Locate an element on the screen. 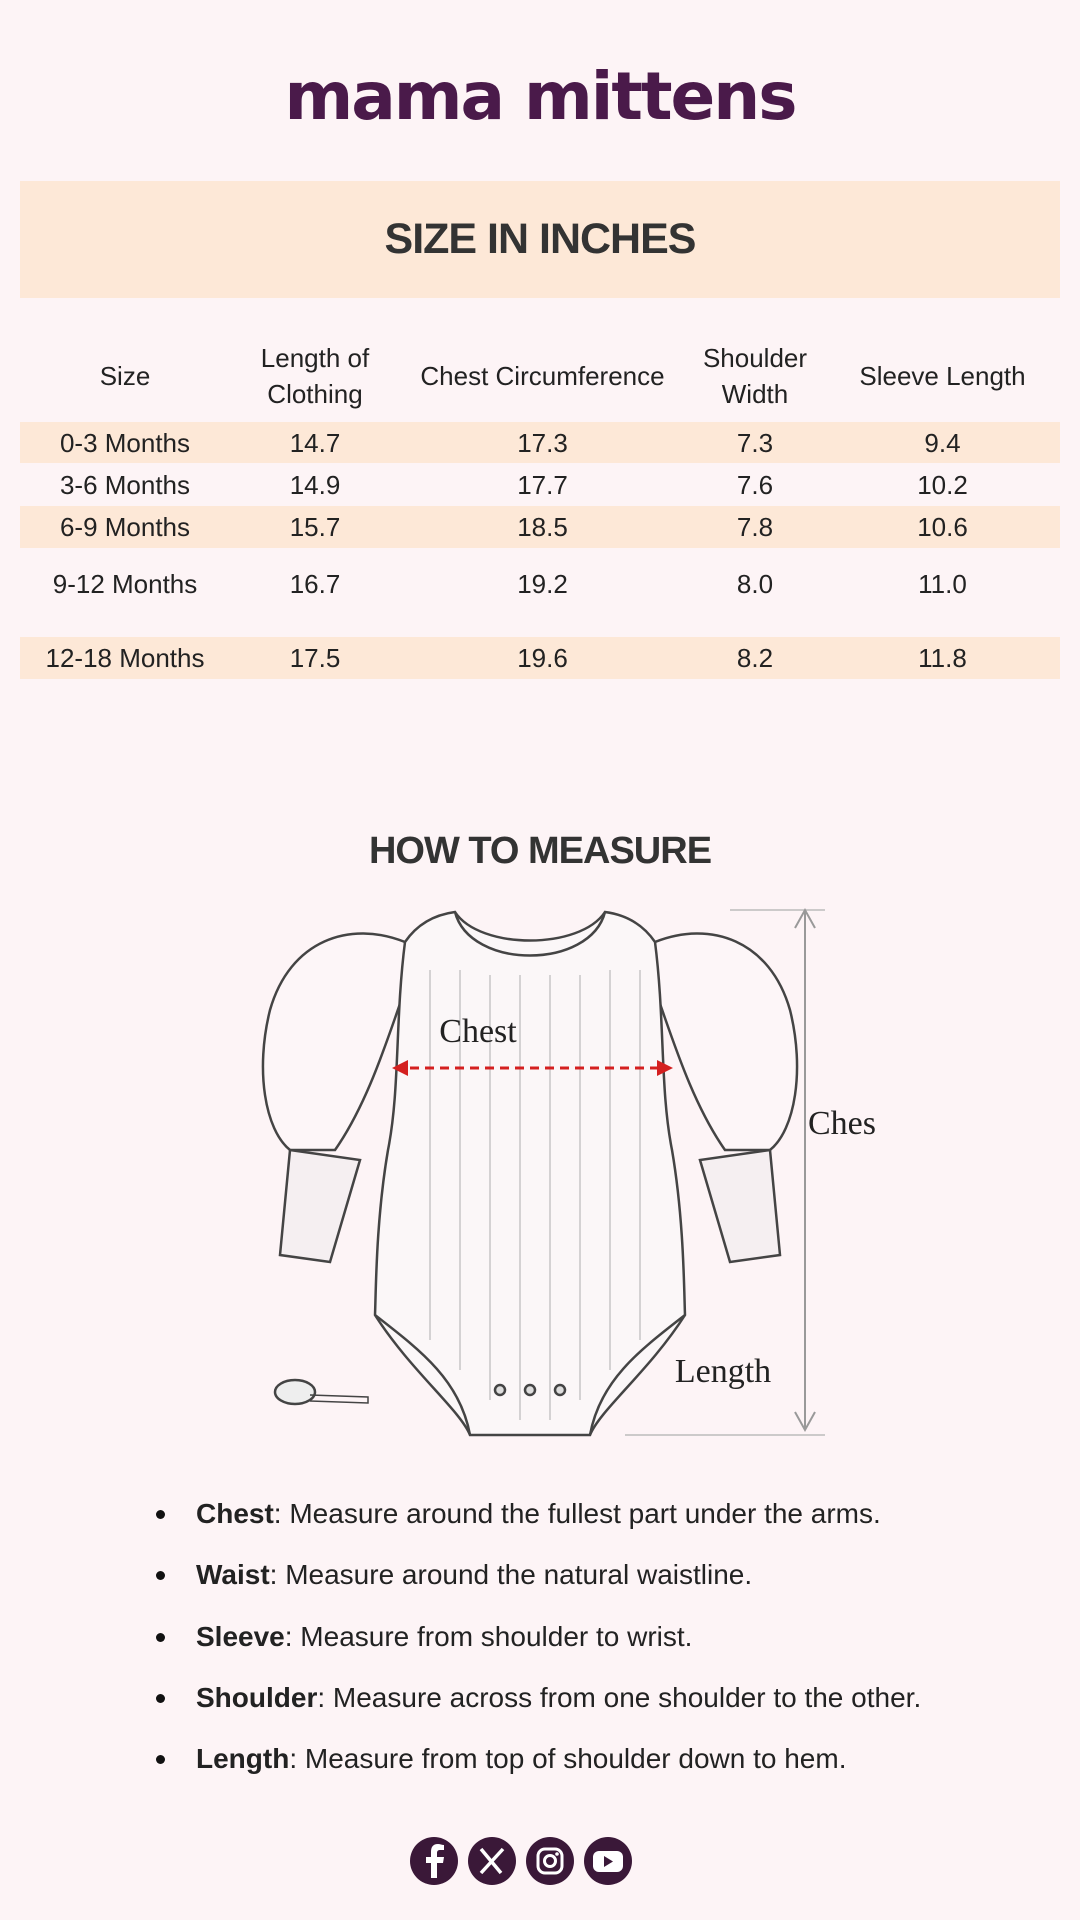 This screenshot has width=1080, height=1920. ribs is located at coordinates (535, 1195).